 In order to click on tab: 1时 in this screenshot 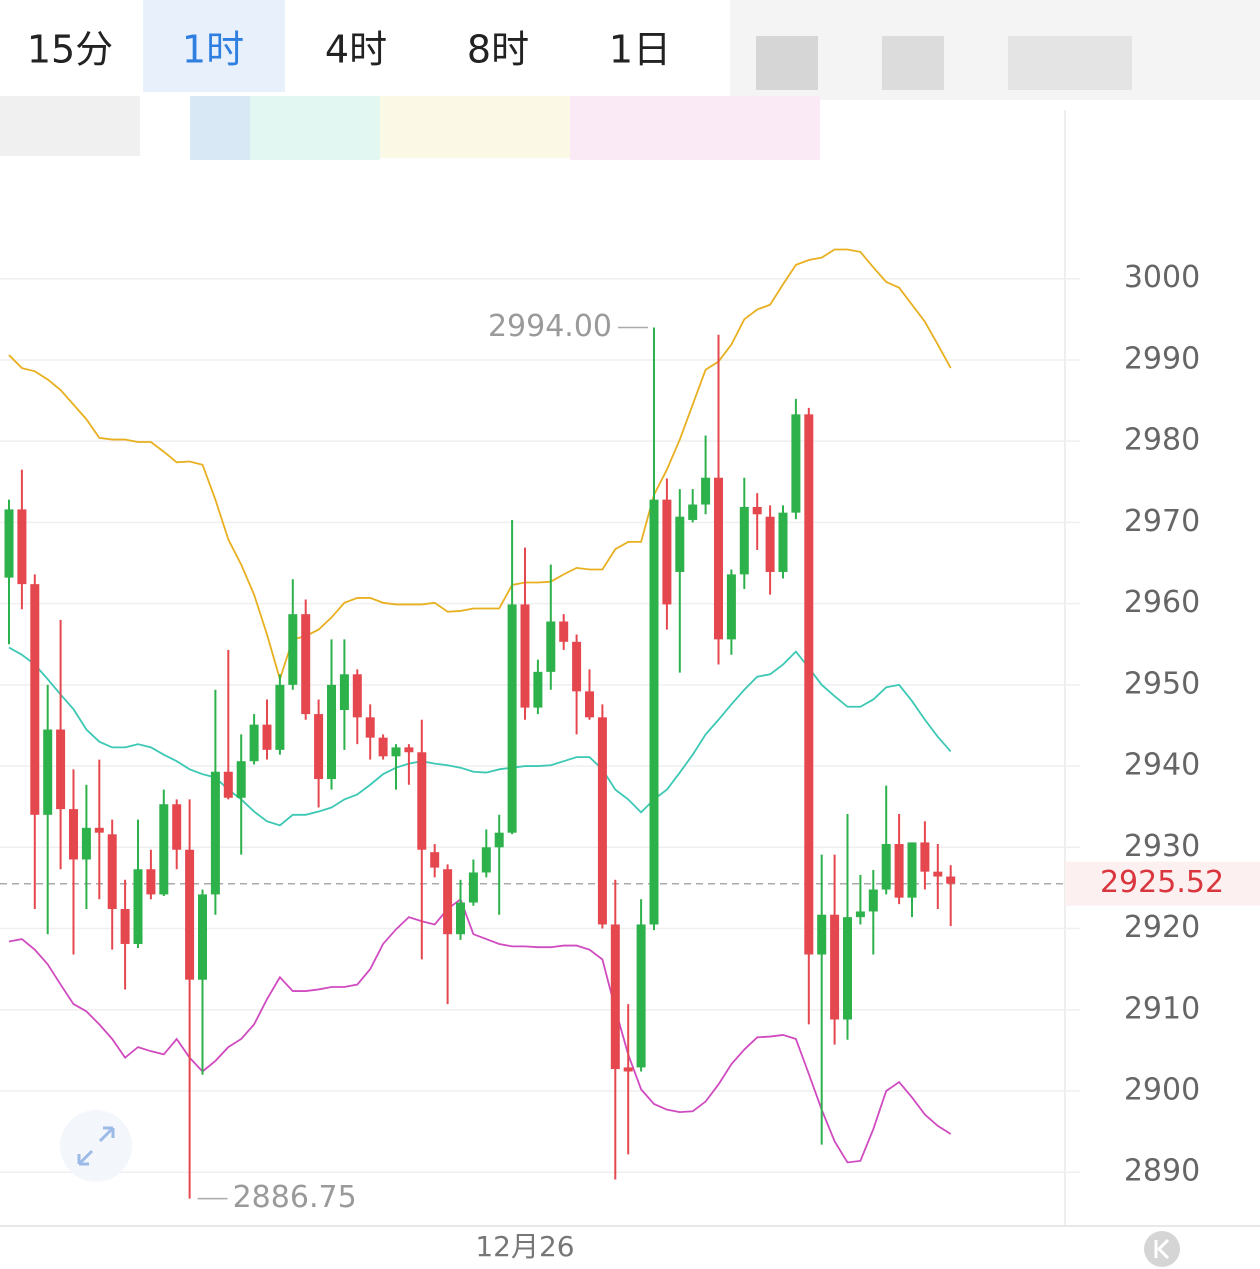, I will do `click(213, 50)`.